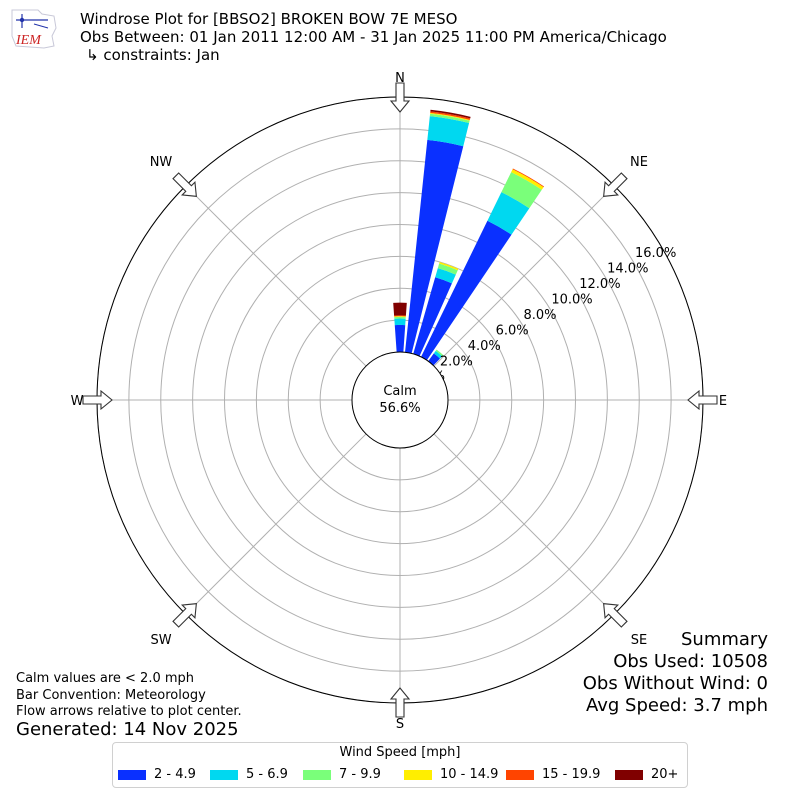  What do you see at coordinates (129, 711) in the screenshot?
I see `flow-arrows-note: Flow arrows relative to plot center.` at bounding box center [129, 711].